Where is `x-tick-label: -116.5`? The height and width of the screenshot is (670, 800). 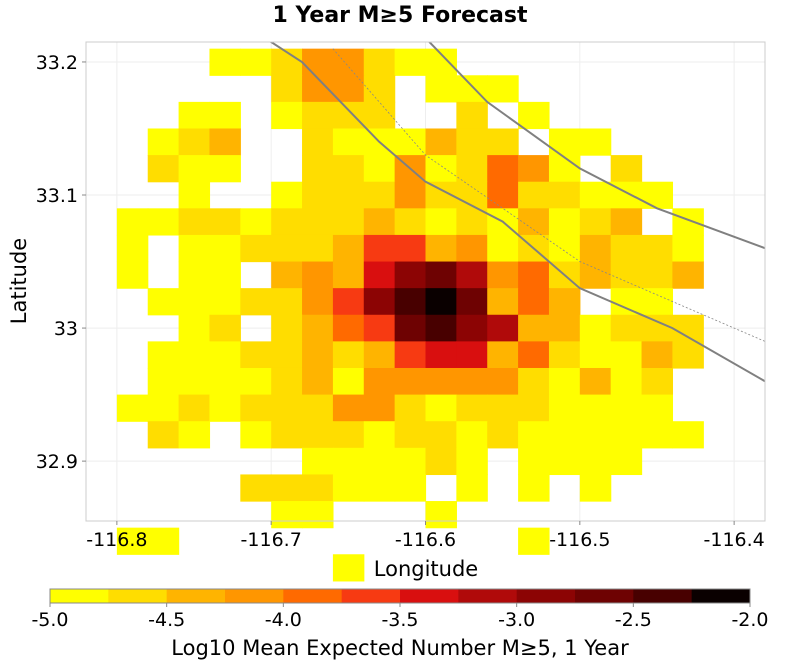
x-tick-label: -116.5 is located at coordinates (579, 540).